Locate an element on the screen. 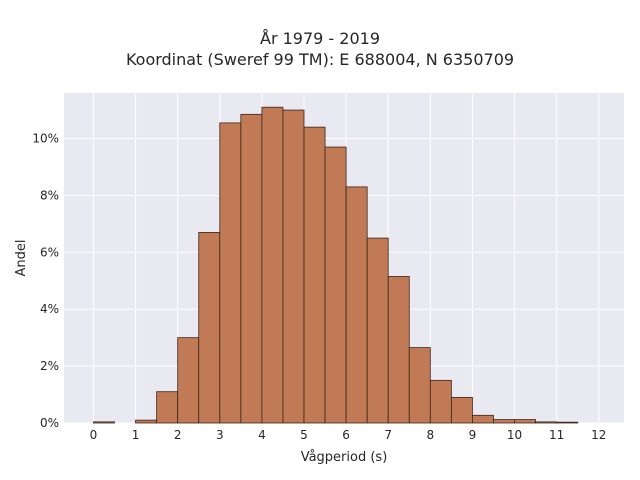  x-tick-labels: 0 1 2 3 4 5 6 7 8 9 10 11 12 is located at coordinates (348, 435).